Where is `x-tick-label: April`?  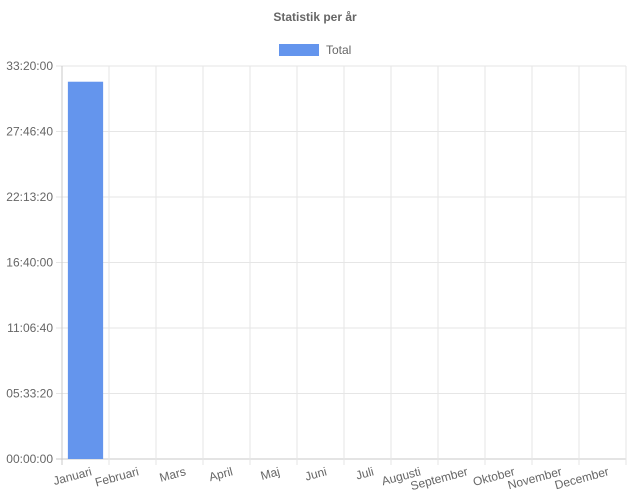
x-tick-label: April is located at coordinates (220, 474).